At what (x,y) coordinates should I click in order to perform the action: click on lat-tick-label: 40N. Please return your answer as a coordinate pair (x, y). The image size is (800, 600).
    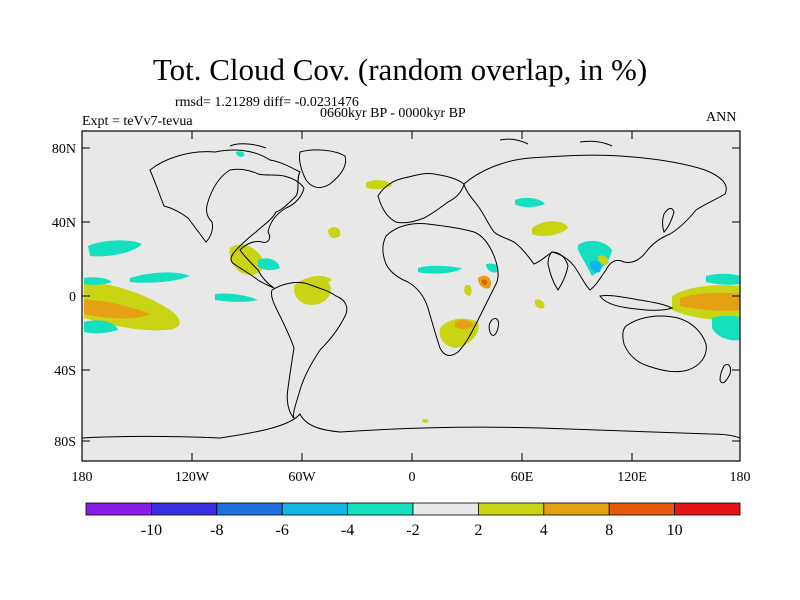
    Looking at the image, I should click on (64, 223).